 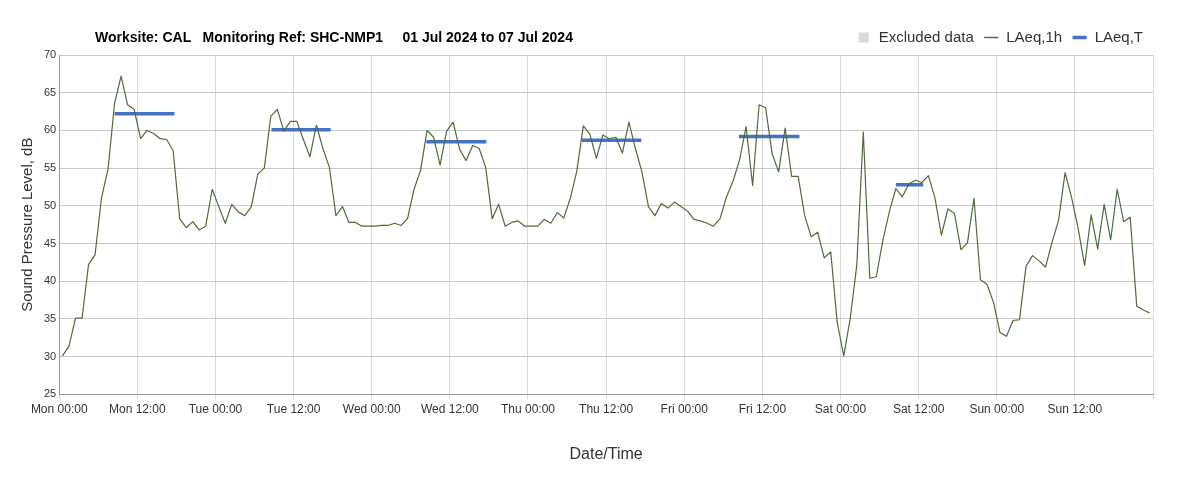 What do you see at coordinates (50, 204) in the screenshot?
I see `y-tick-label: 50` at bounding box center [50, 204].